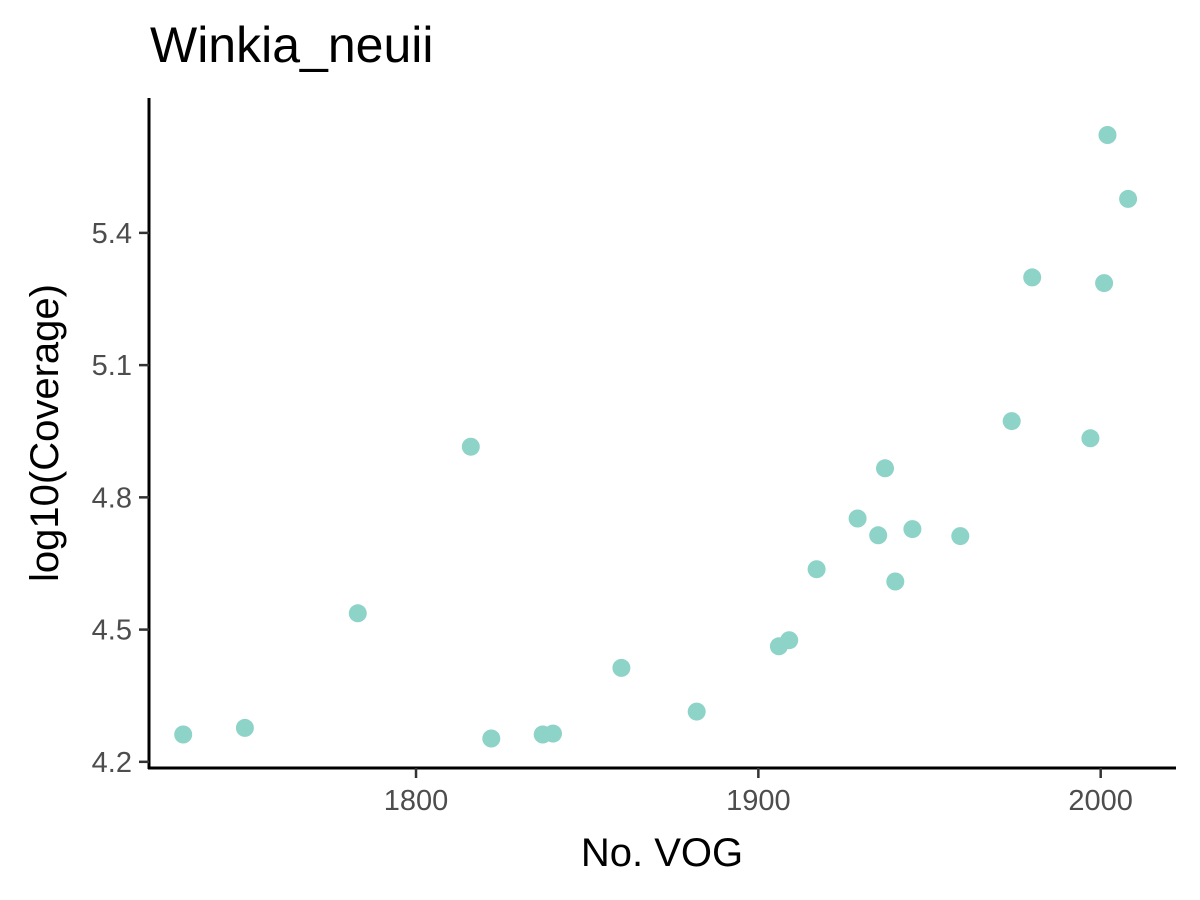 The width and height of the screenshot is (1200, 900). I want to click on y-tick-label-0: 4.2, so click(112, 763).